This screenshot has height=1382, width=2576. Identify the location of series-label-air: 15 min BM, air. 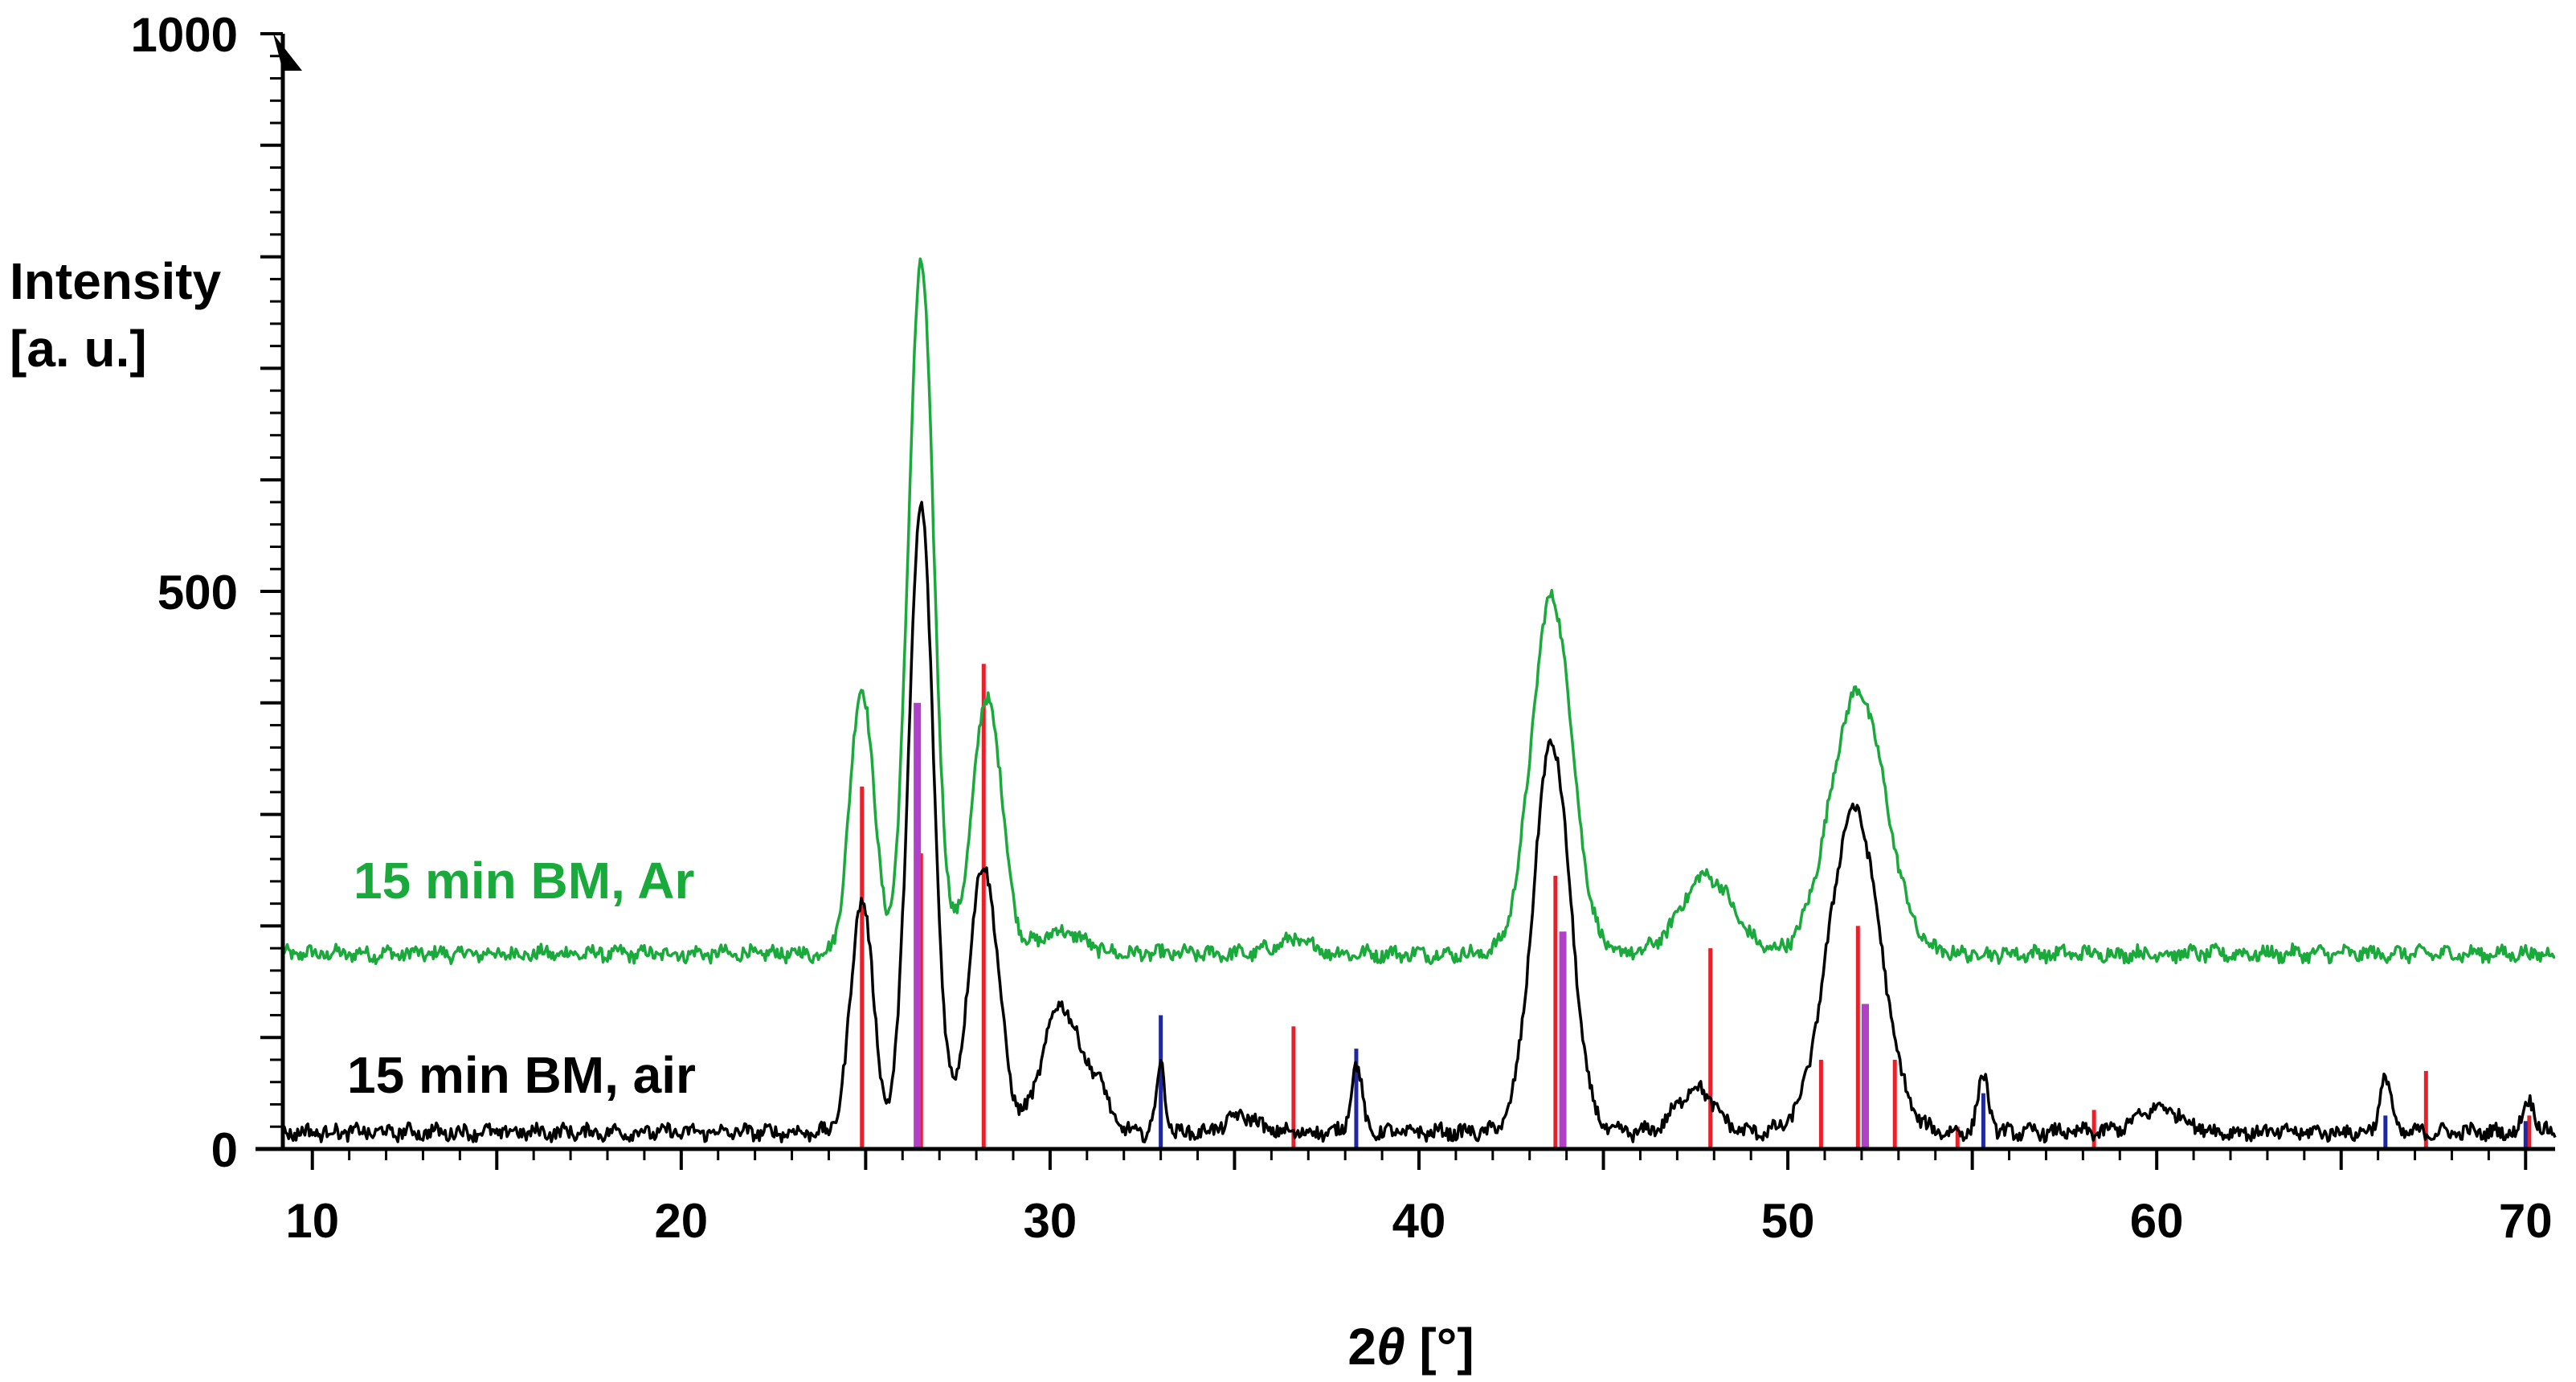
(521, 1075).